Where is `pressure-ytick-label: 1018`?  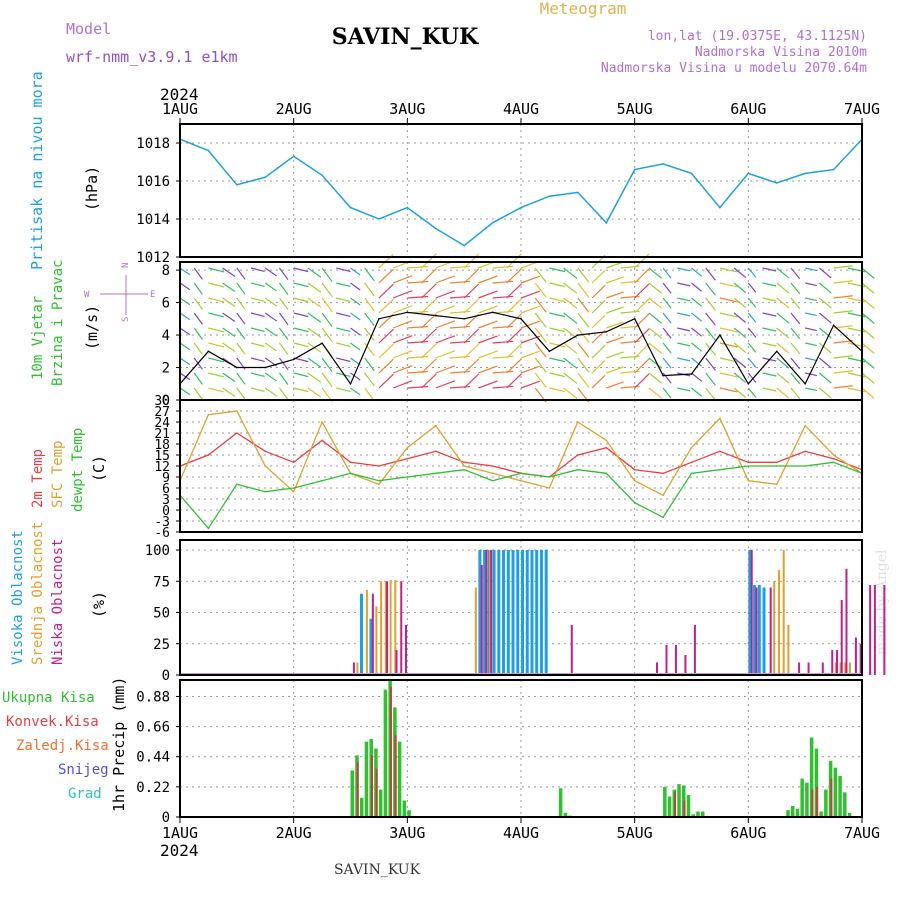
pressure-ytick-label: 1018 is located at coordinates (153, 144).